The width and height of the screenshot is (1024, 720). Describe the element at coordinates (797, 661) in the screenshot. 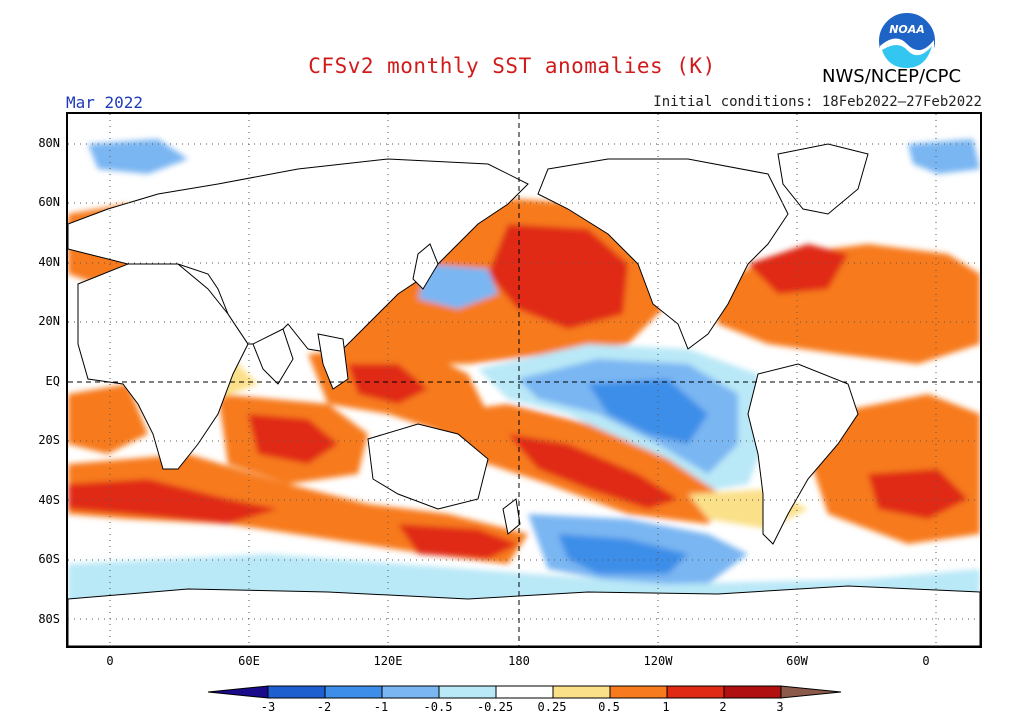

I see `lon-label: 60W` at that location.